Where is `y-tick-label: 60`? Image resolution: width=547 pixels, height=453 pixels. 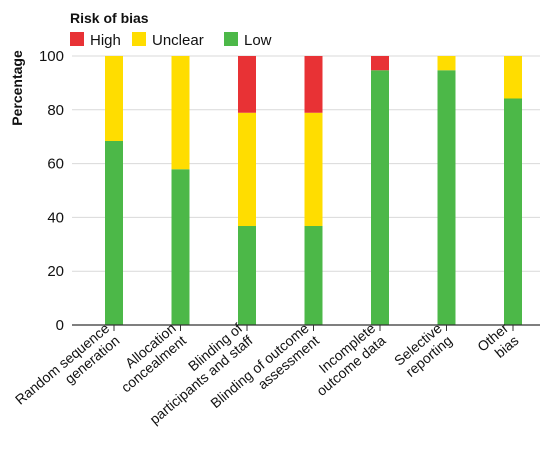
y-tick-label: 60 is located at coordinates (55, 164).